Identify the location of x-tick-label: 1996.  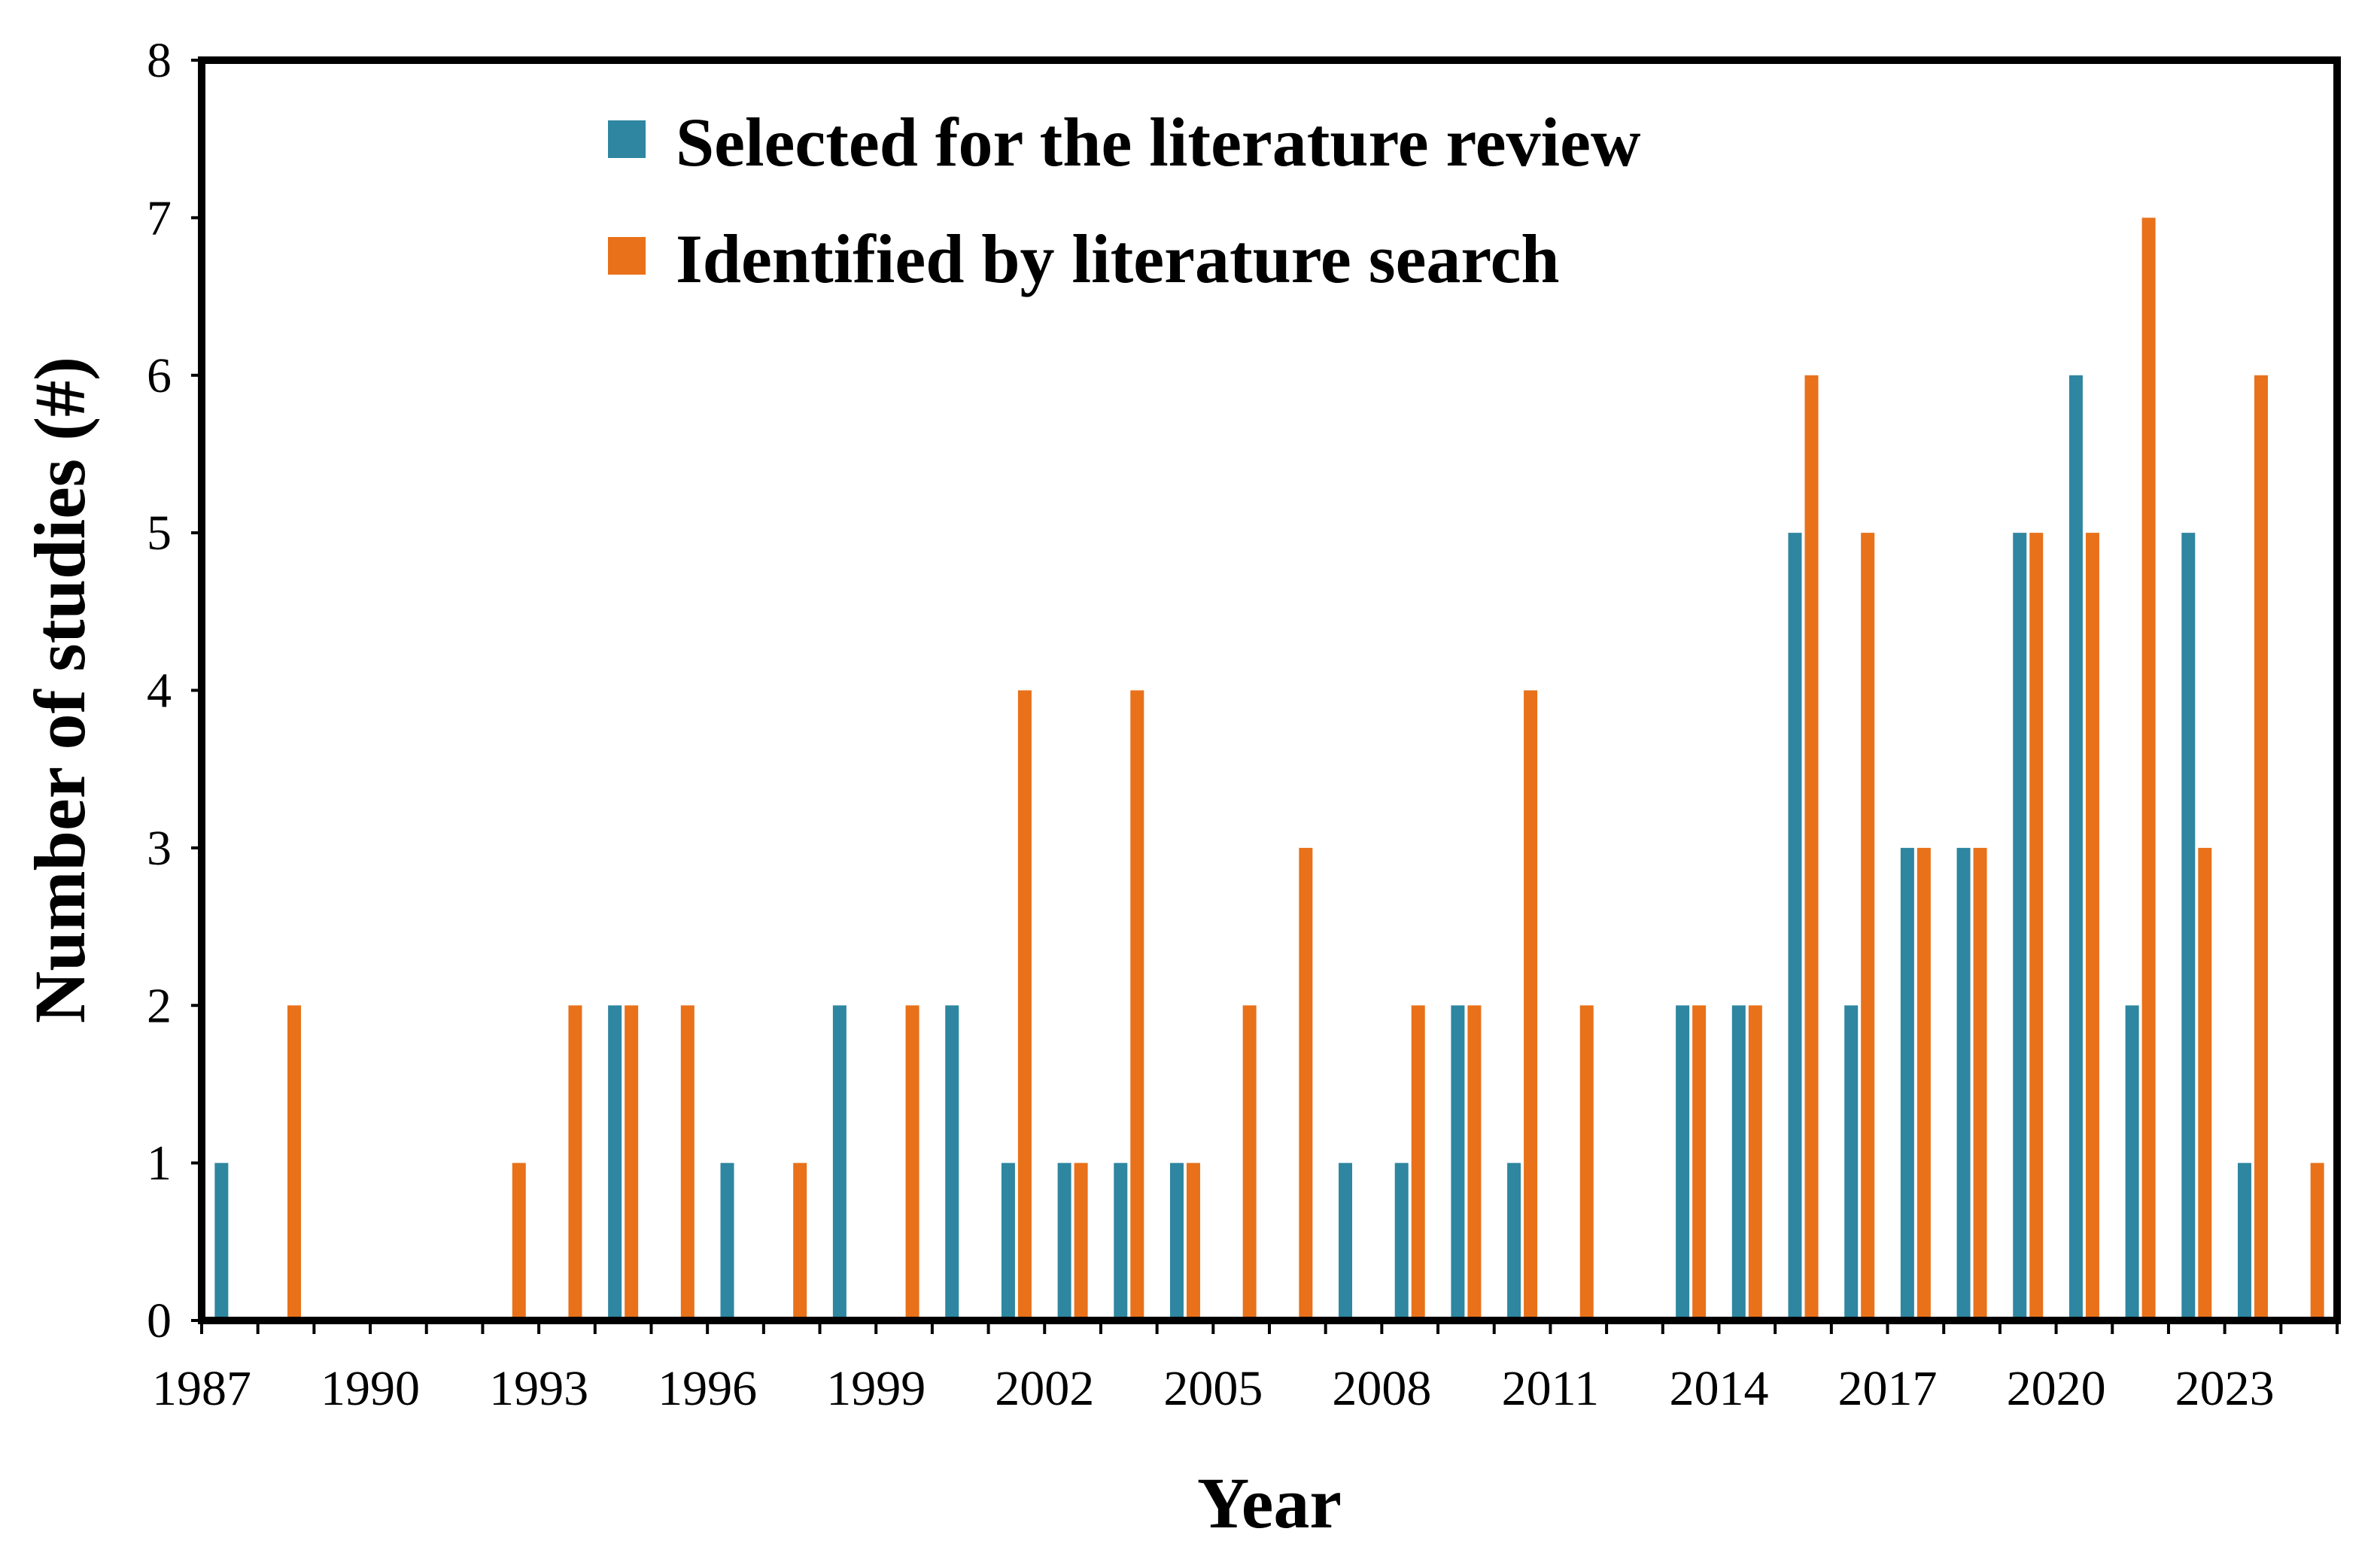
(707, 1388).